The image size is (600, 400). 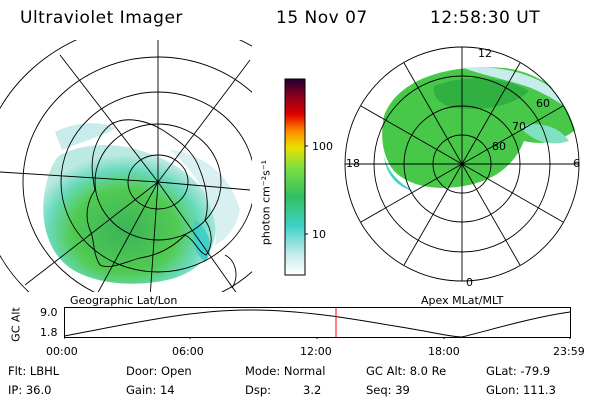 I want to click on altitude-ylabel: GC Alt, so click(x=16, y=324).